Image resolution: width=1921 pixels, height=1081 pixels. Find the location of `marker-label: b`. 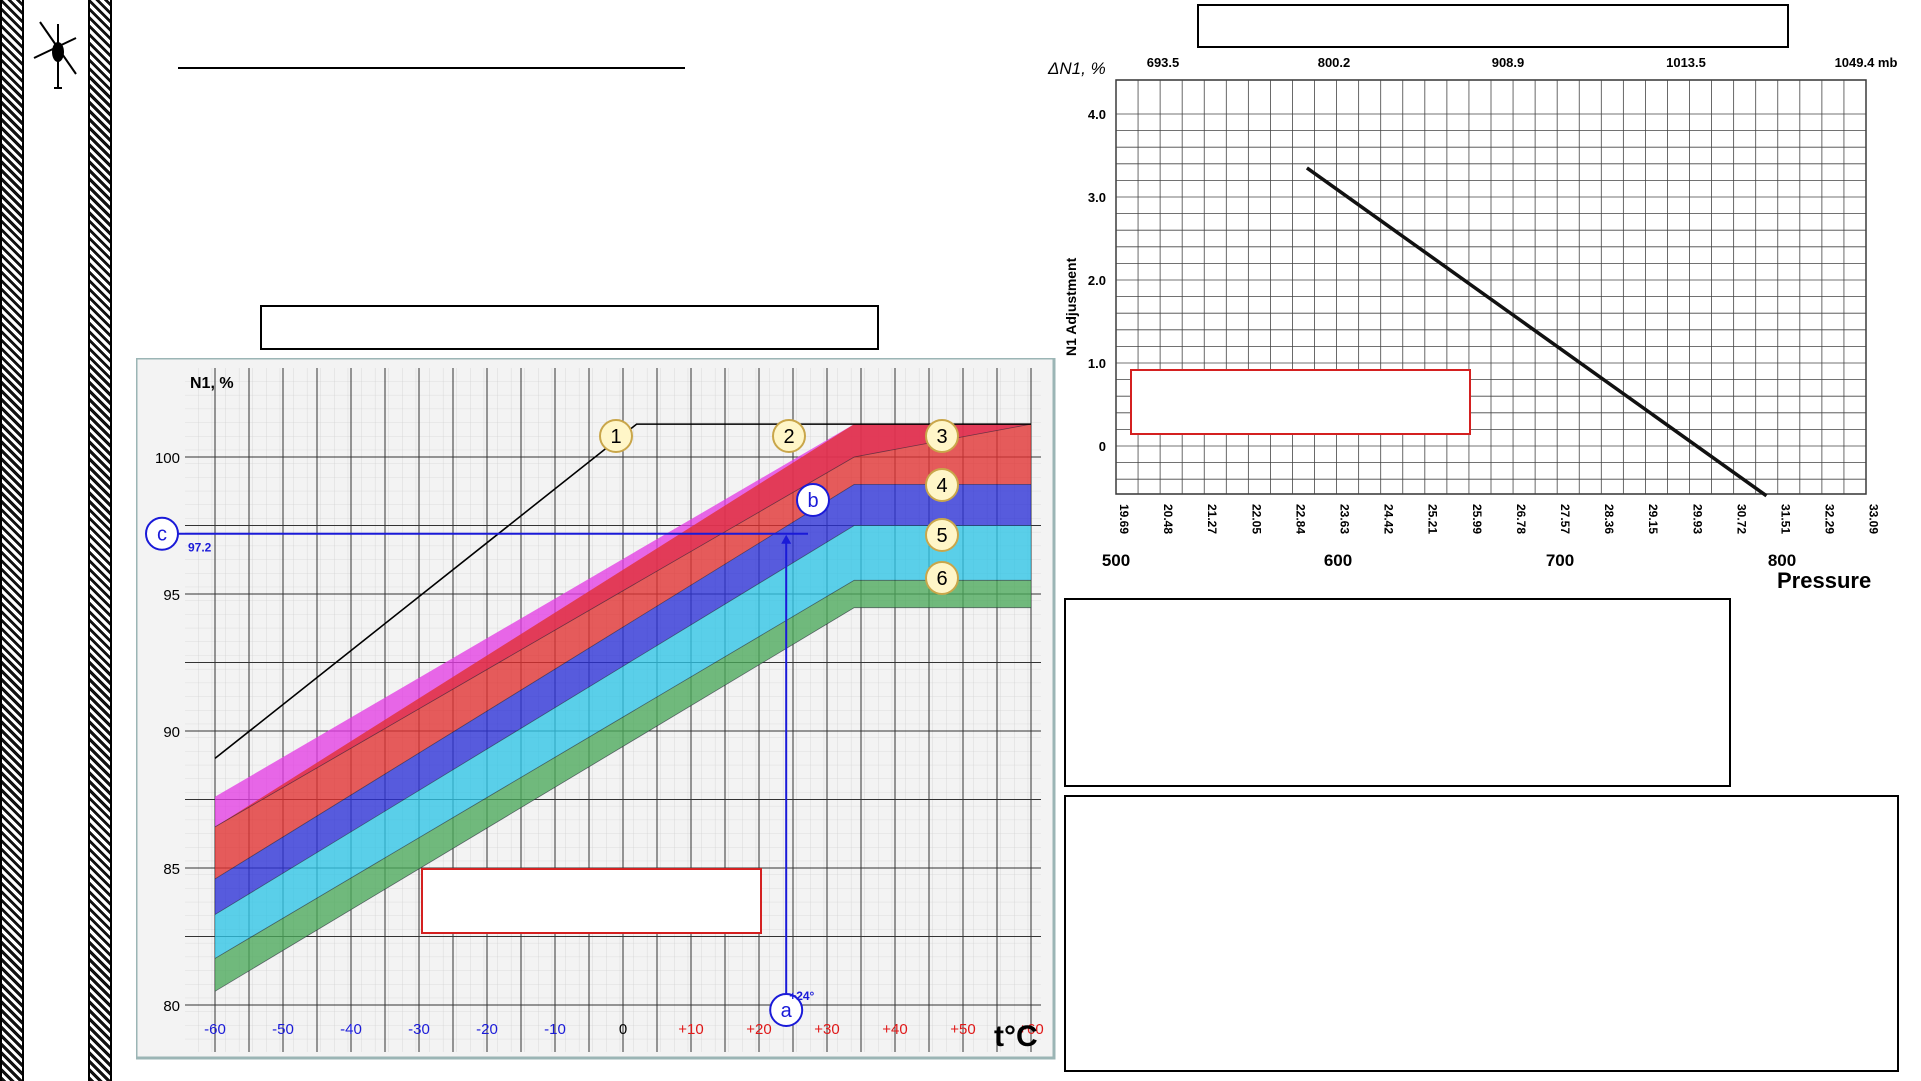

marker-label: b is located at coordinates (812, 501).